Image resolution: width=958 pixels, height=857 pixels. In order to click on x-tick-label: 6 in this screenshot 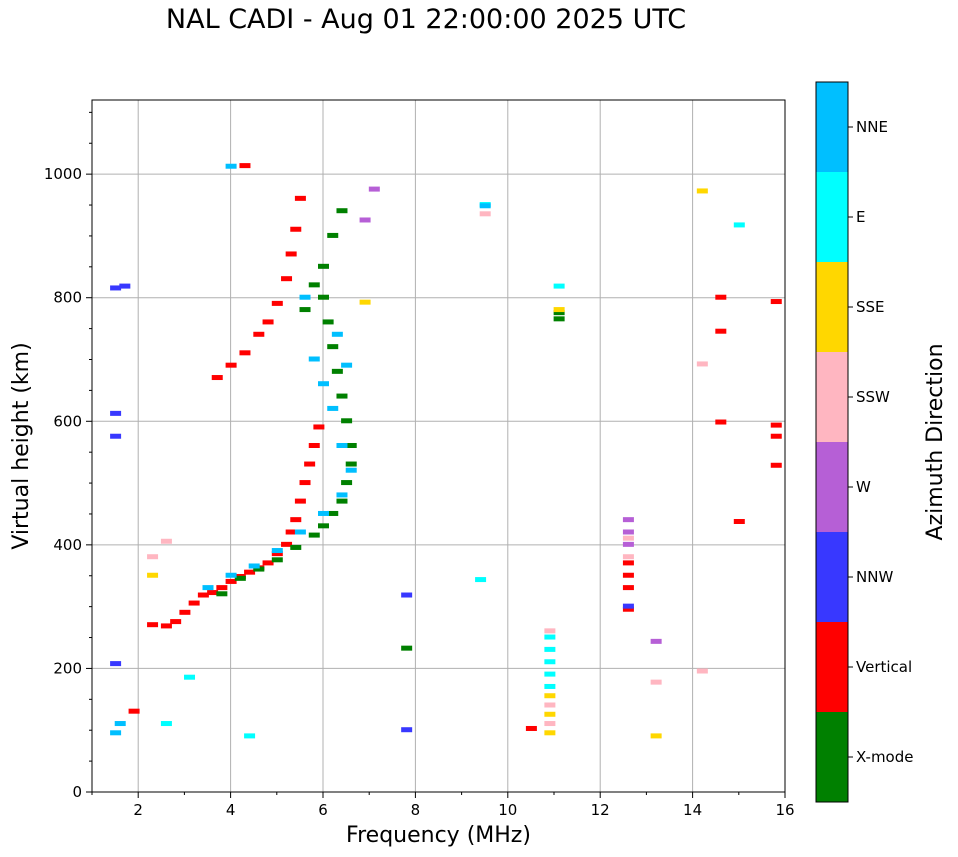, I will do `click(323, 810)`.